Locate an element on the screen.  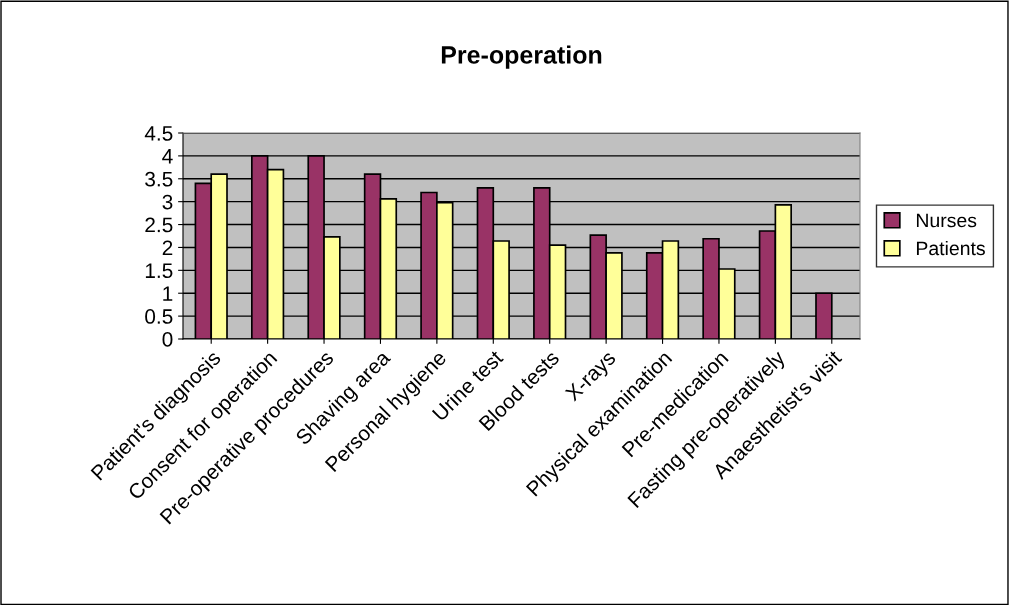
legend-label: Nurses is located at coordinates (946, 220).